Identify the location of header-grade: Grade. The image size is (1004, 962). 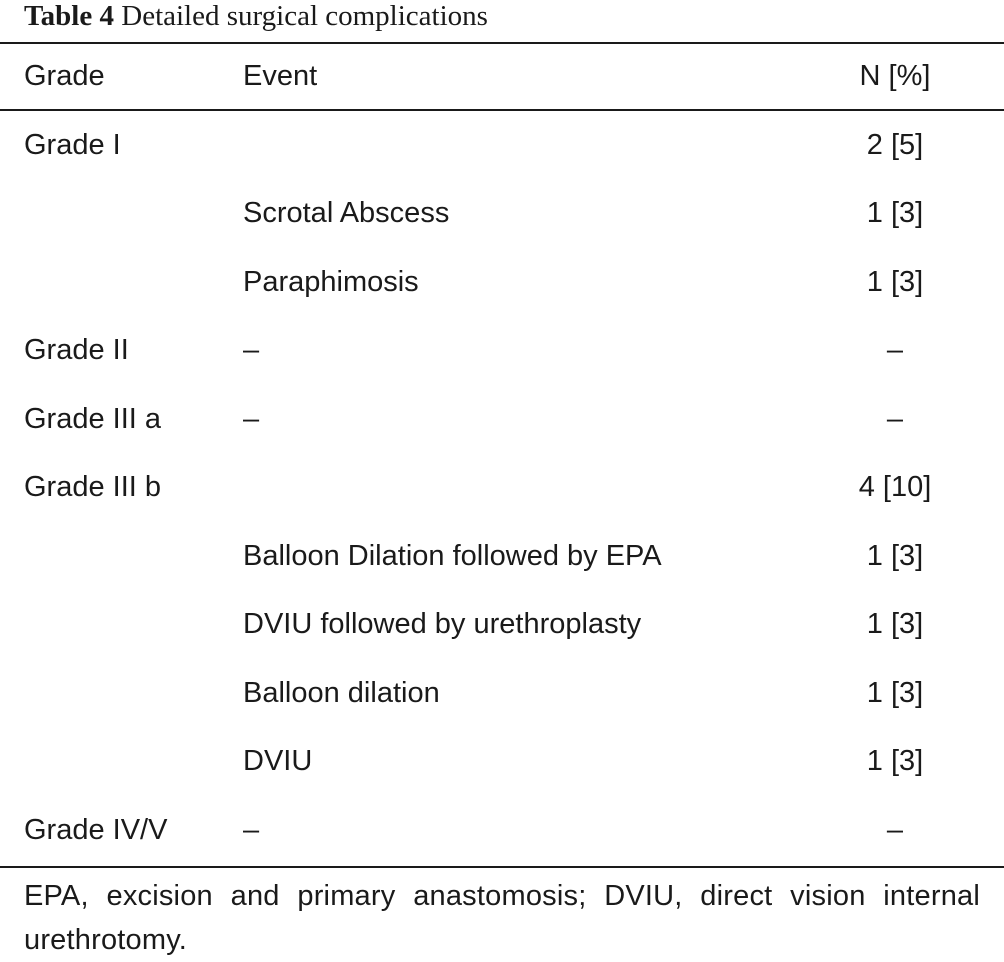
(64, 76).